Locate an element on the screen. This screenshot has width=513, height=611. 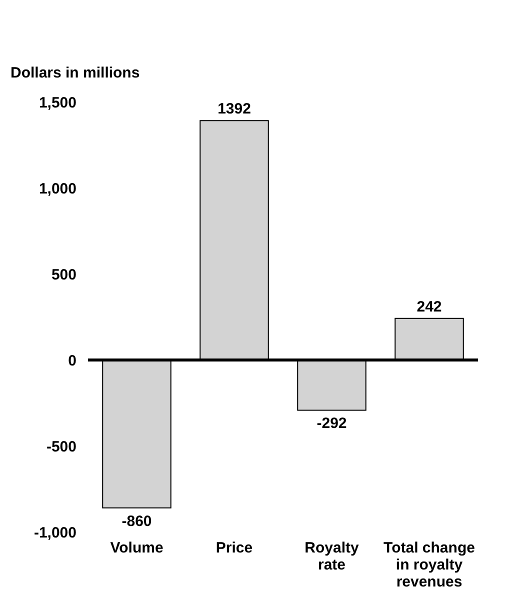
y-tick-label: -500 is located at coordinates (61, 447).